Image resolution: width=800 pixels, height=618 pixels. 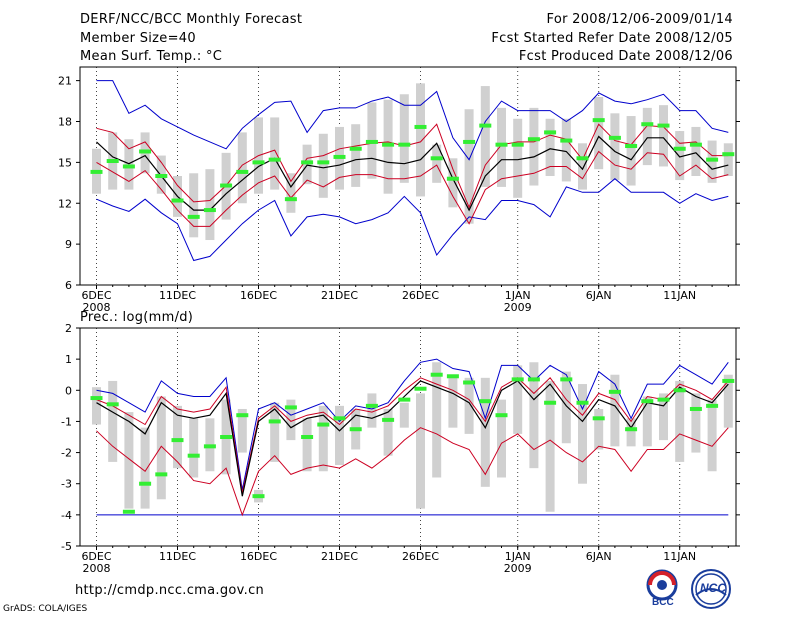 What do you see at coordinates (68, 328) in the screenshot?
I see `panel2-ytick-label: 2` at bounding box center [68, 328].